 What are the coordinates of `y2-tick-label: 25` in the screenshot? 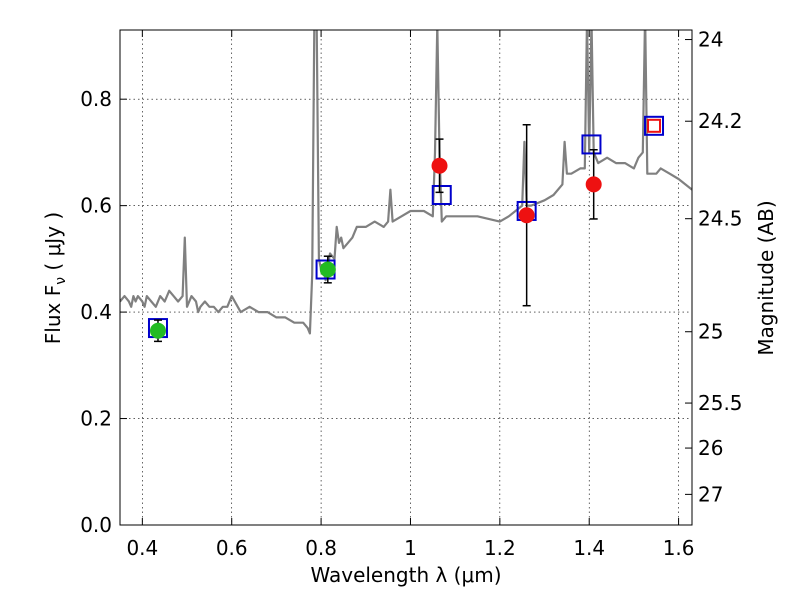 It's located at (710, 332).